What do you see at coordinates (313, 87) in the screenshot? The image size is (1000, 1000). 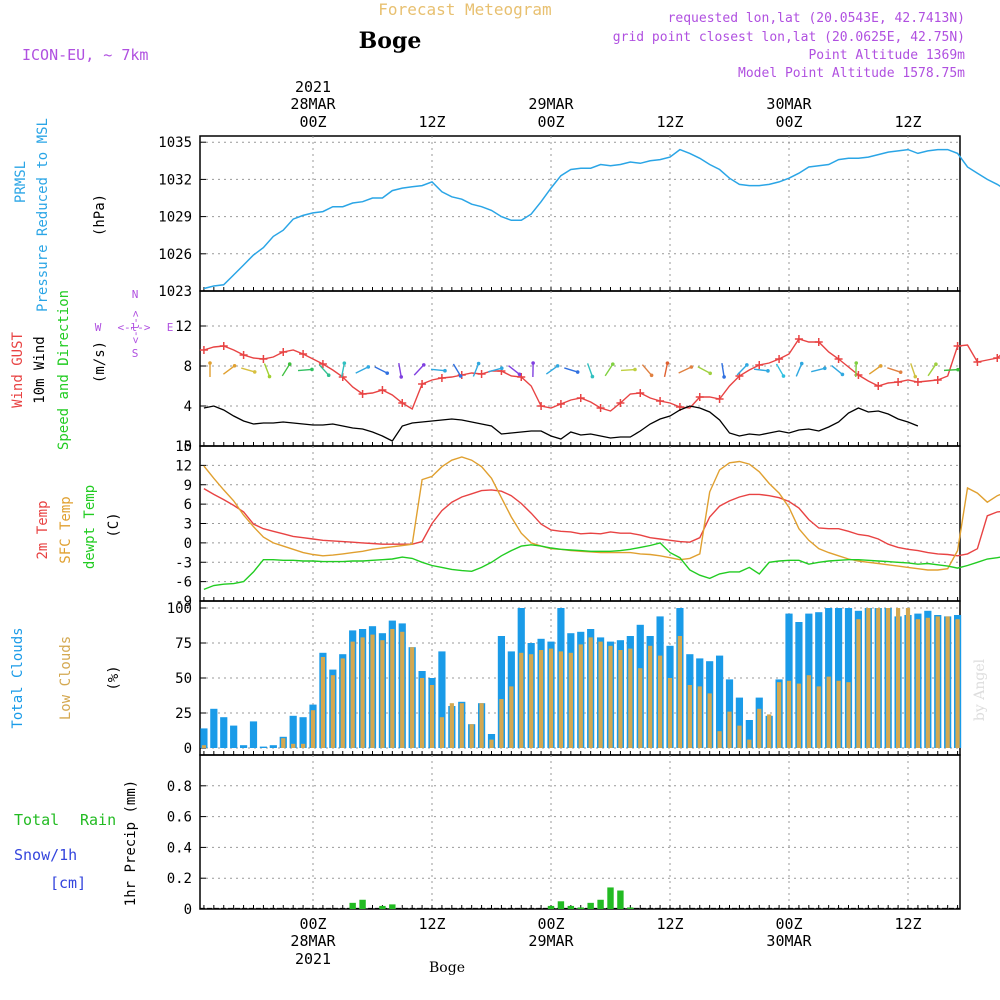 I see `top-year: 2021` at bounding box center [313, 87].